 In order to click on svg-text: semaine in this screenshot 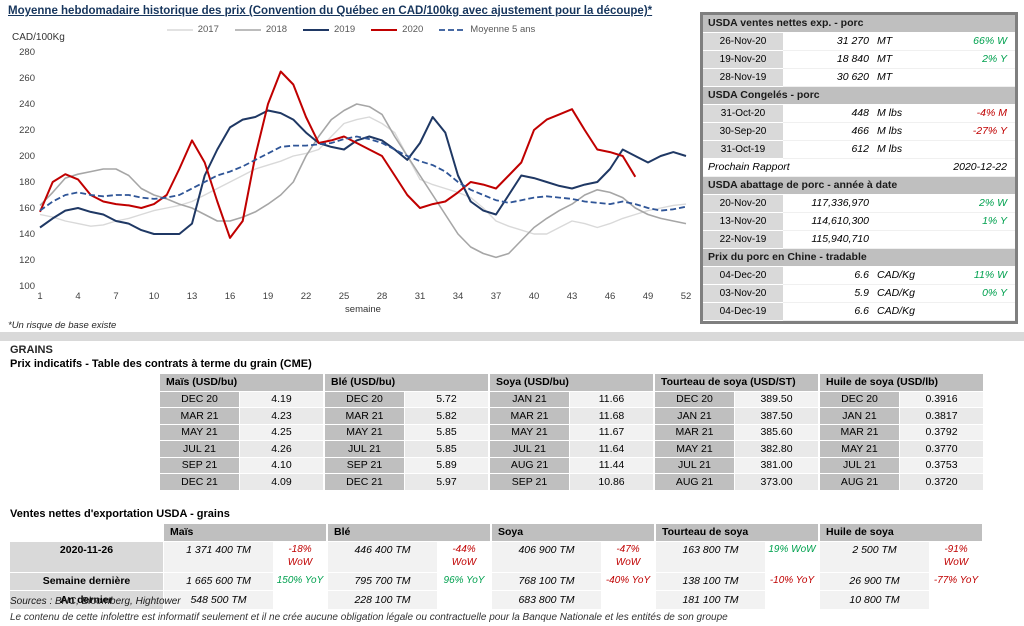, I will do `click(363, 309)`.